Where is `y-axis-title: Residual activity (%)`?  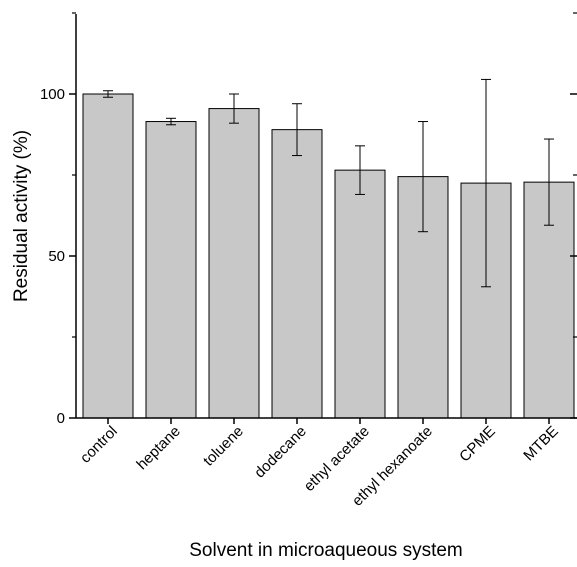
y-axis-title: Residual activity (%) is located at coordinates (21, 216).